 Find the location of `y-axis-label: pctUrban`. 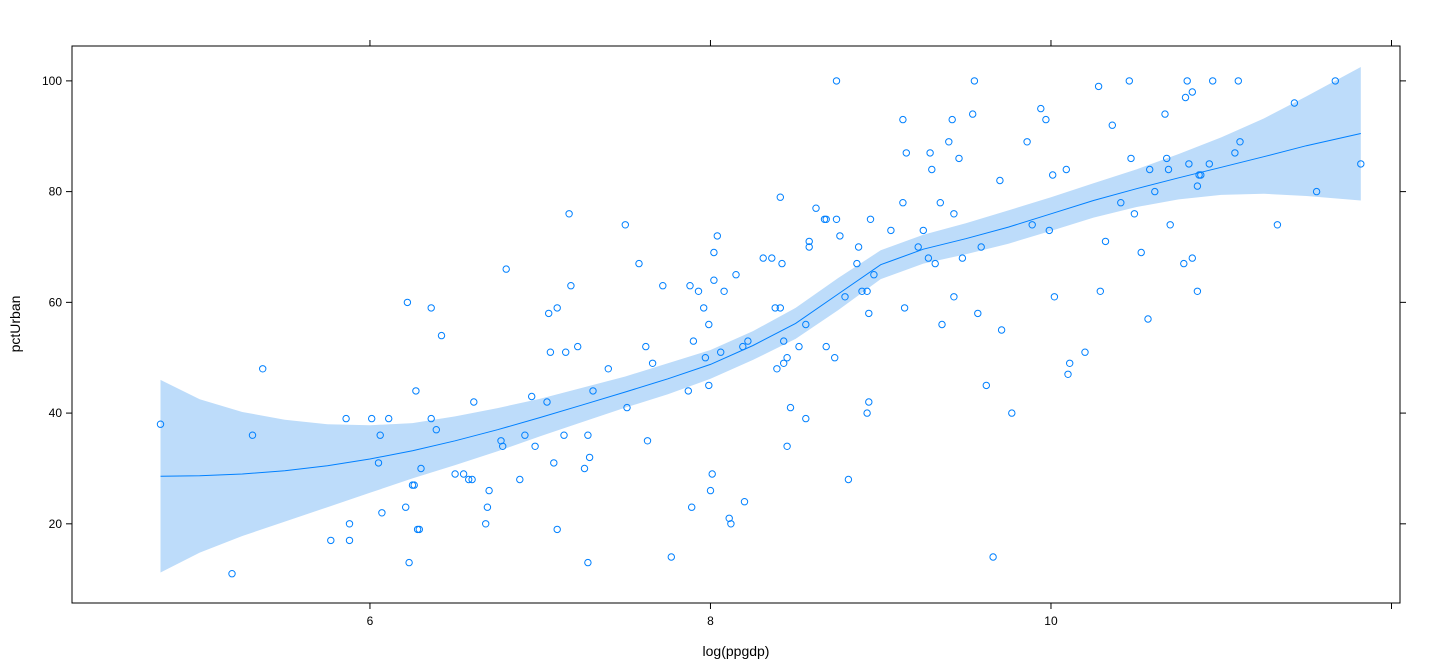

y-axis-label: pctUrban is located at coordinates (15, 324).